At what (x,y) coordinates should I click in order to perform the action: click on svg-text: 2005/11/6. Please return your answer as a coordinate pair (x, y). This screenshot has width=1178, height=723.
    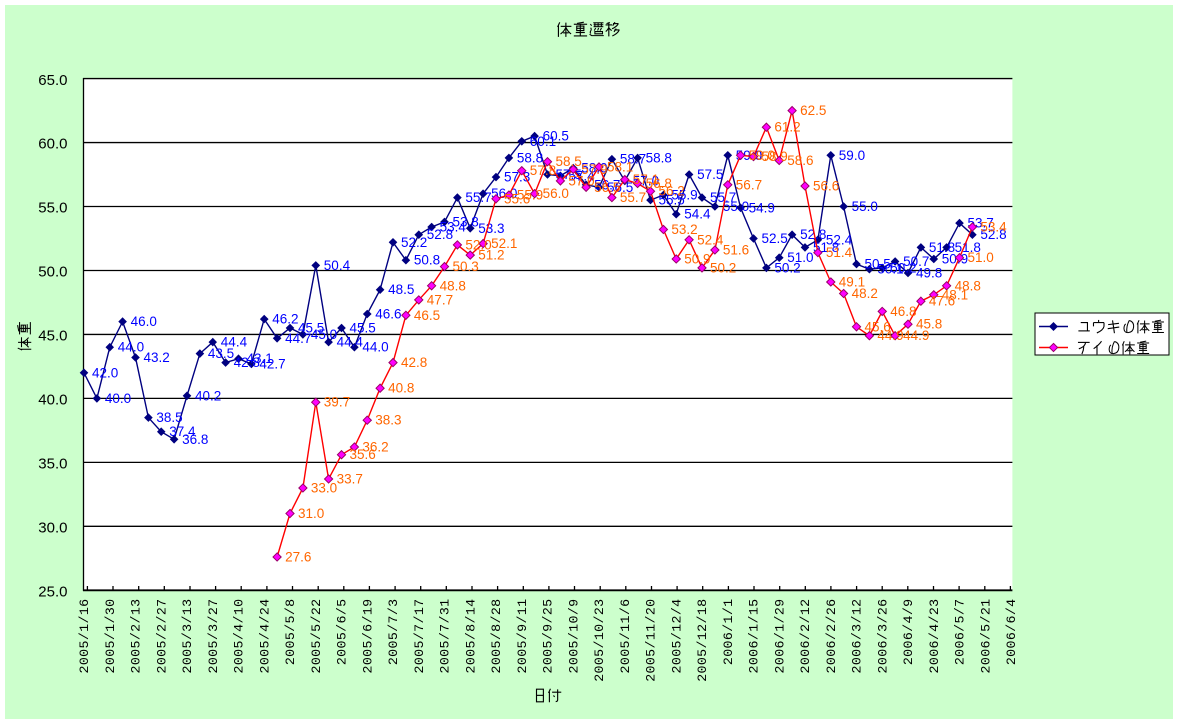
    Looking at the image, I should click on (625, 636).